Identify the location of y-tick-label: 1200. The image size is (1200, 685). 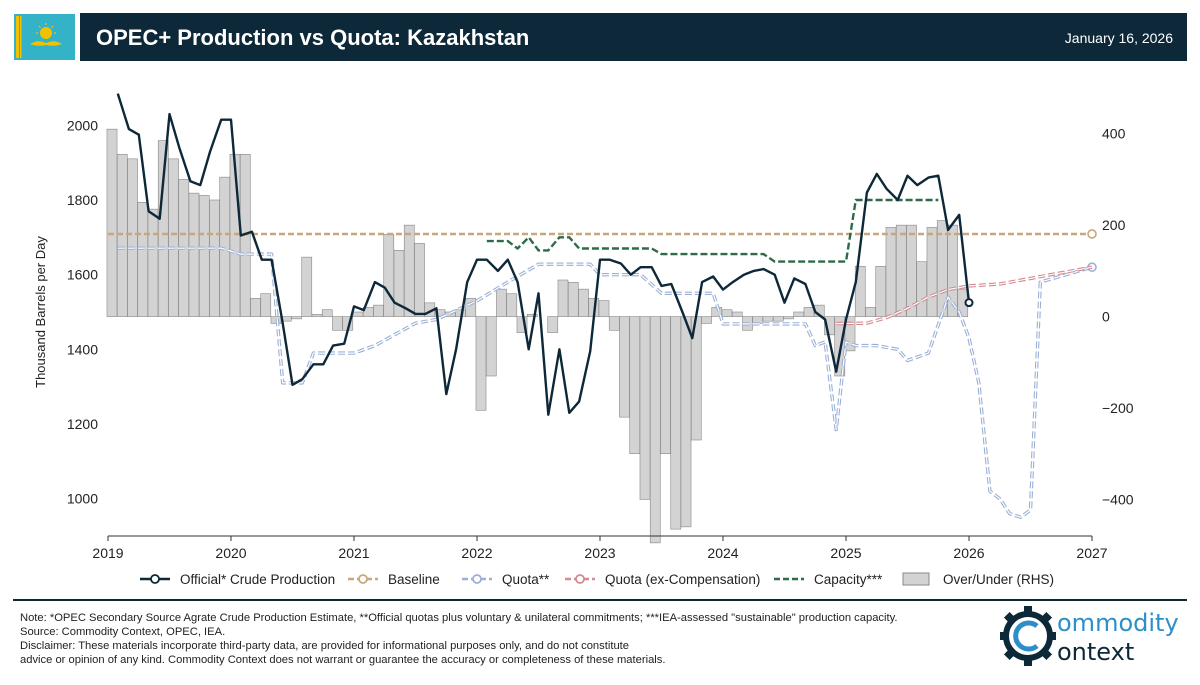
(82, 424).